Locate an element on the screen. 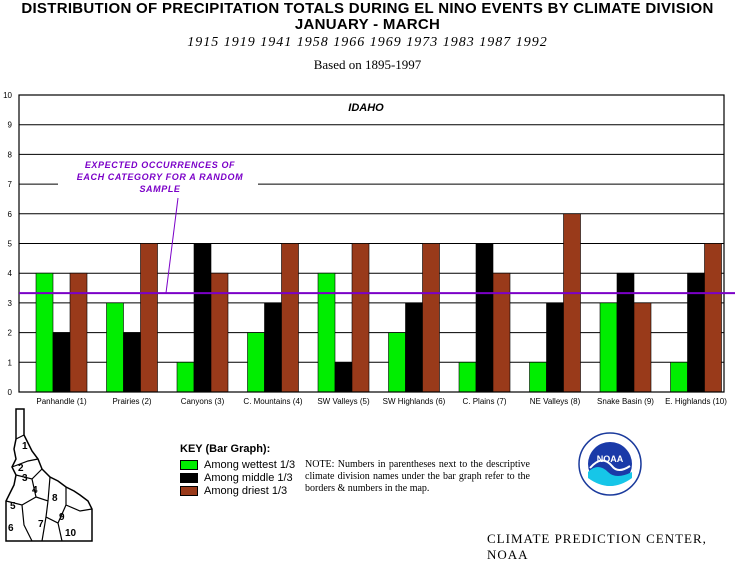 The image size is (735, 563). legend-title: KEY (Bar Graph): is located at coordinates (225, 449).